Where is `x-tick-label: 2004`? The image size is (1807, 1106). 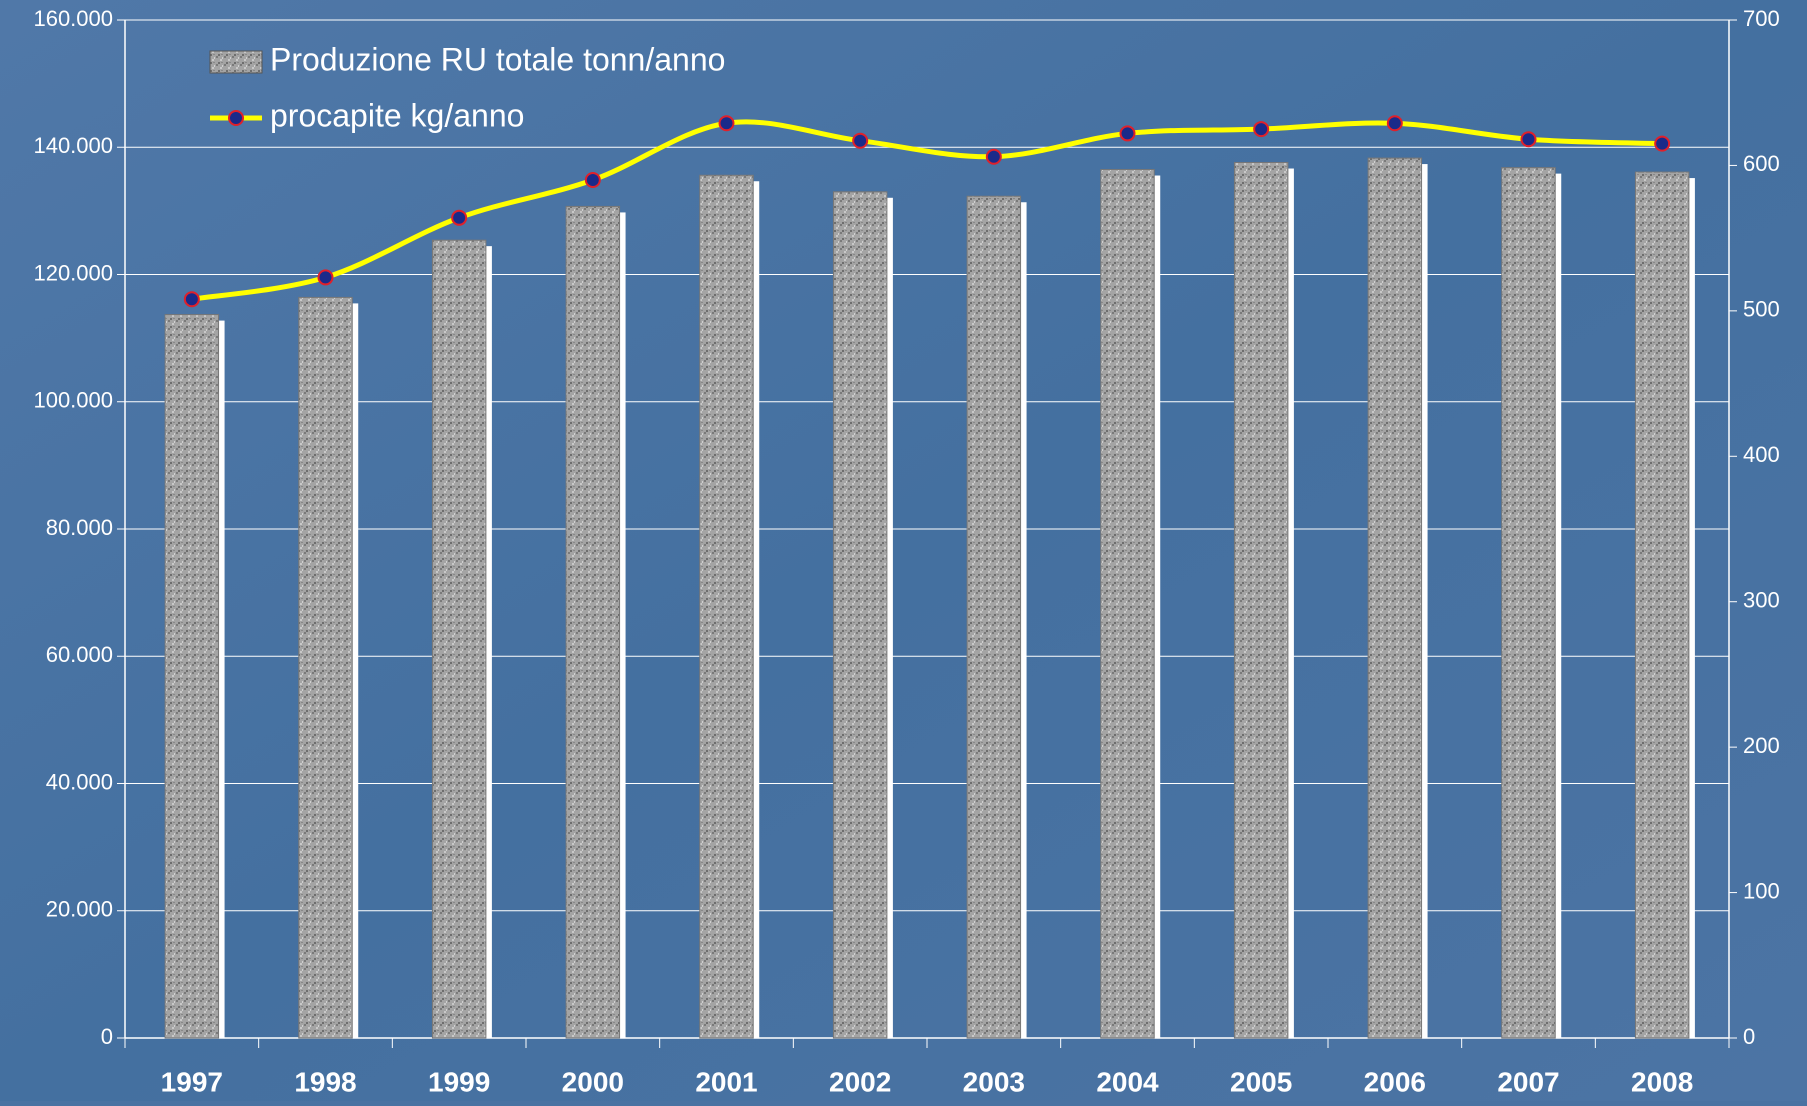 x-tick-label: 2004 is located at coordinates (1127, 1081).